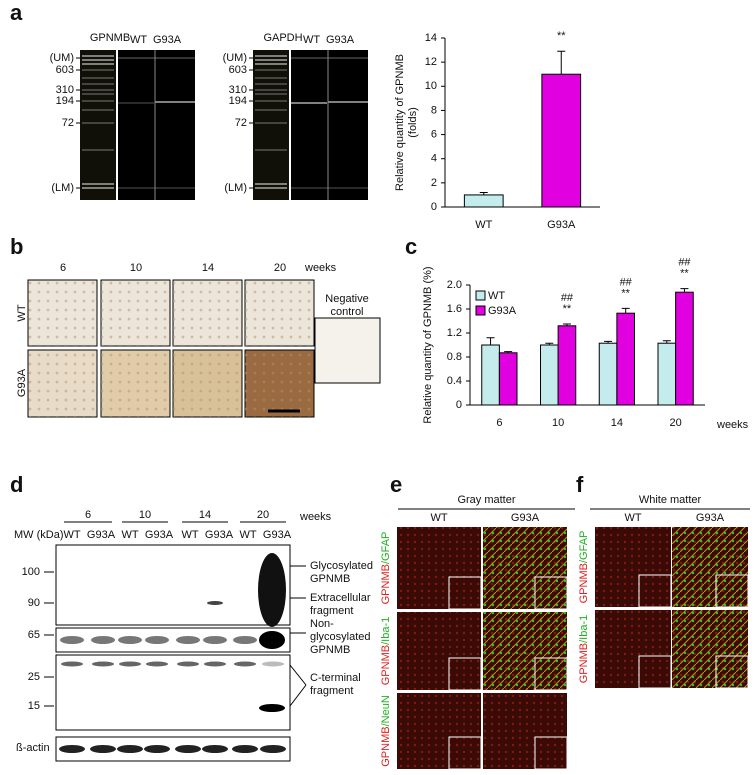  Describe the element at coordinates (298, 675) in the screenshot. I see `arrow` at that location.